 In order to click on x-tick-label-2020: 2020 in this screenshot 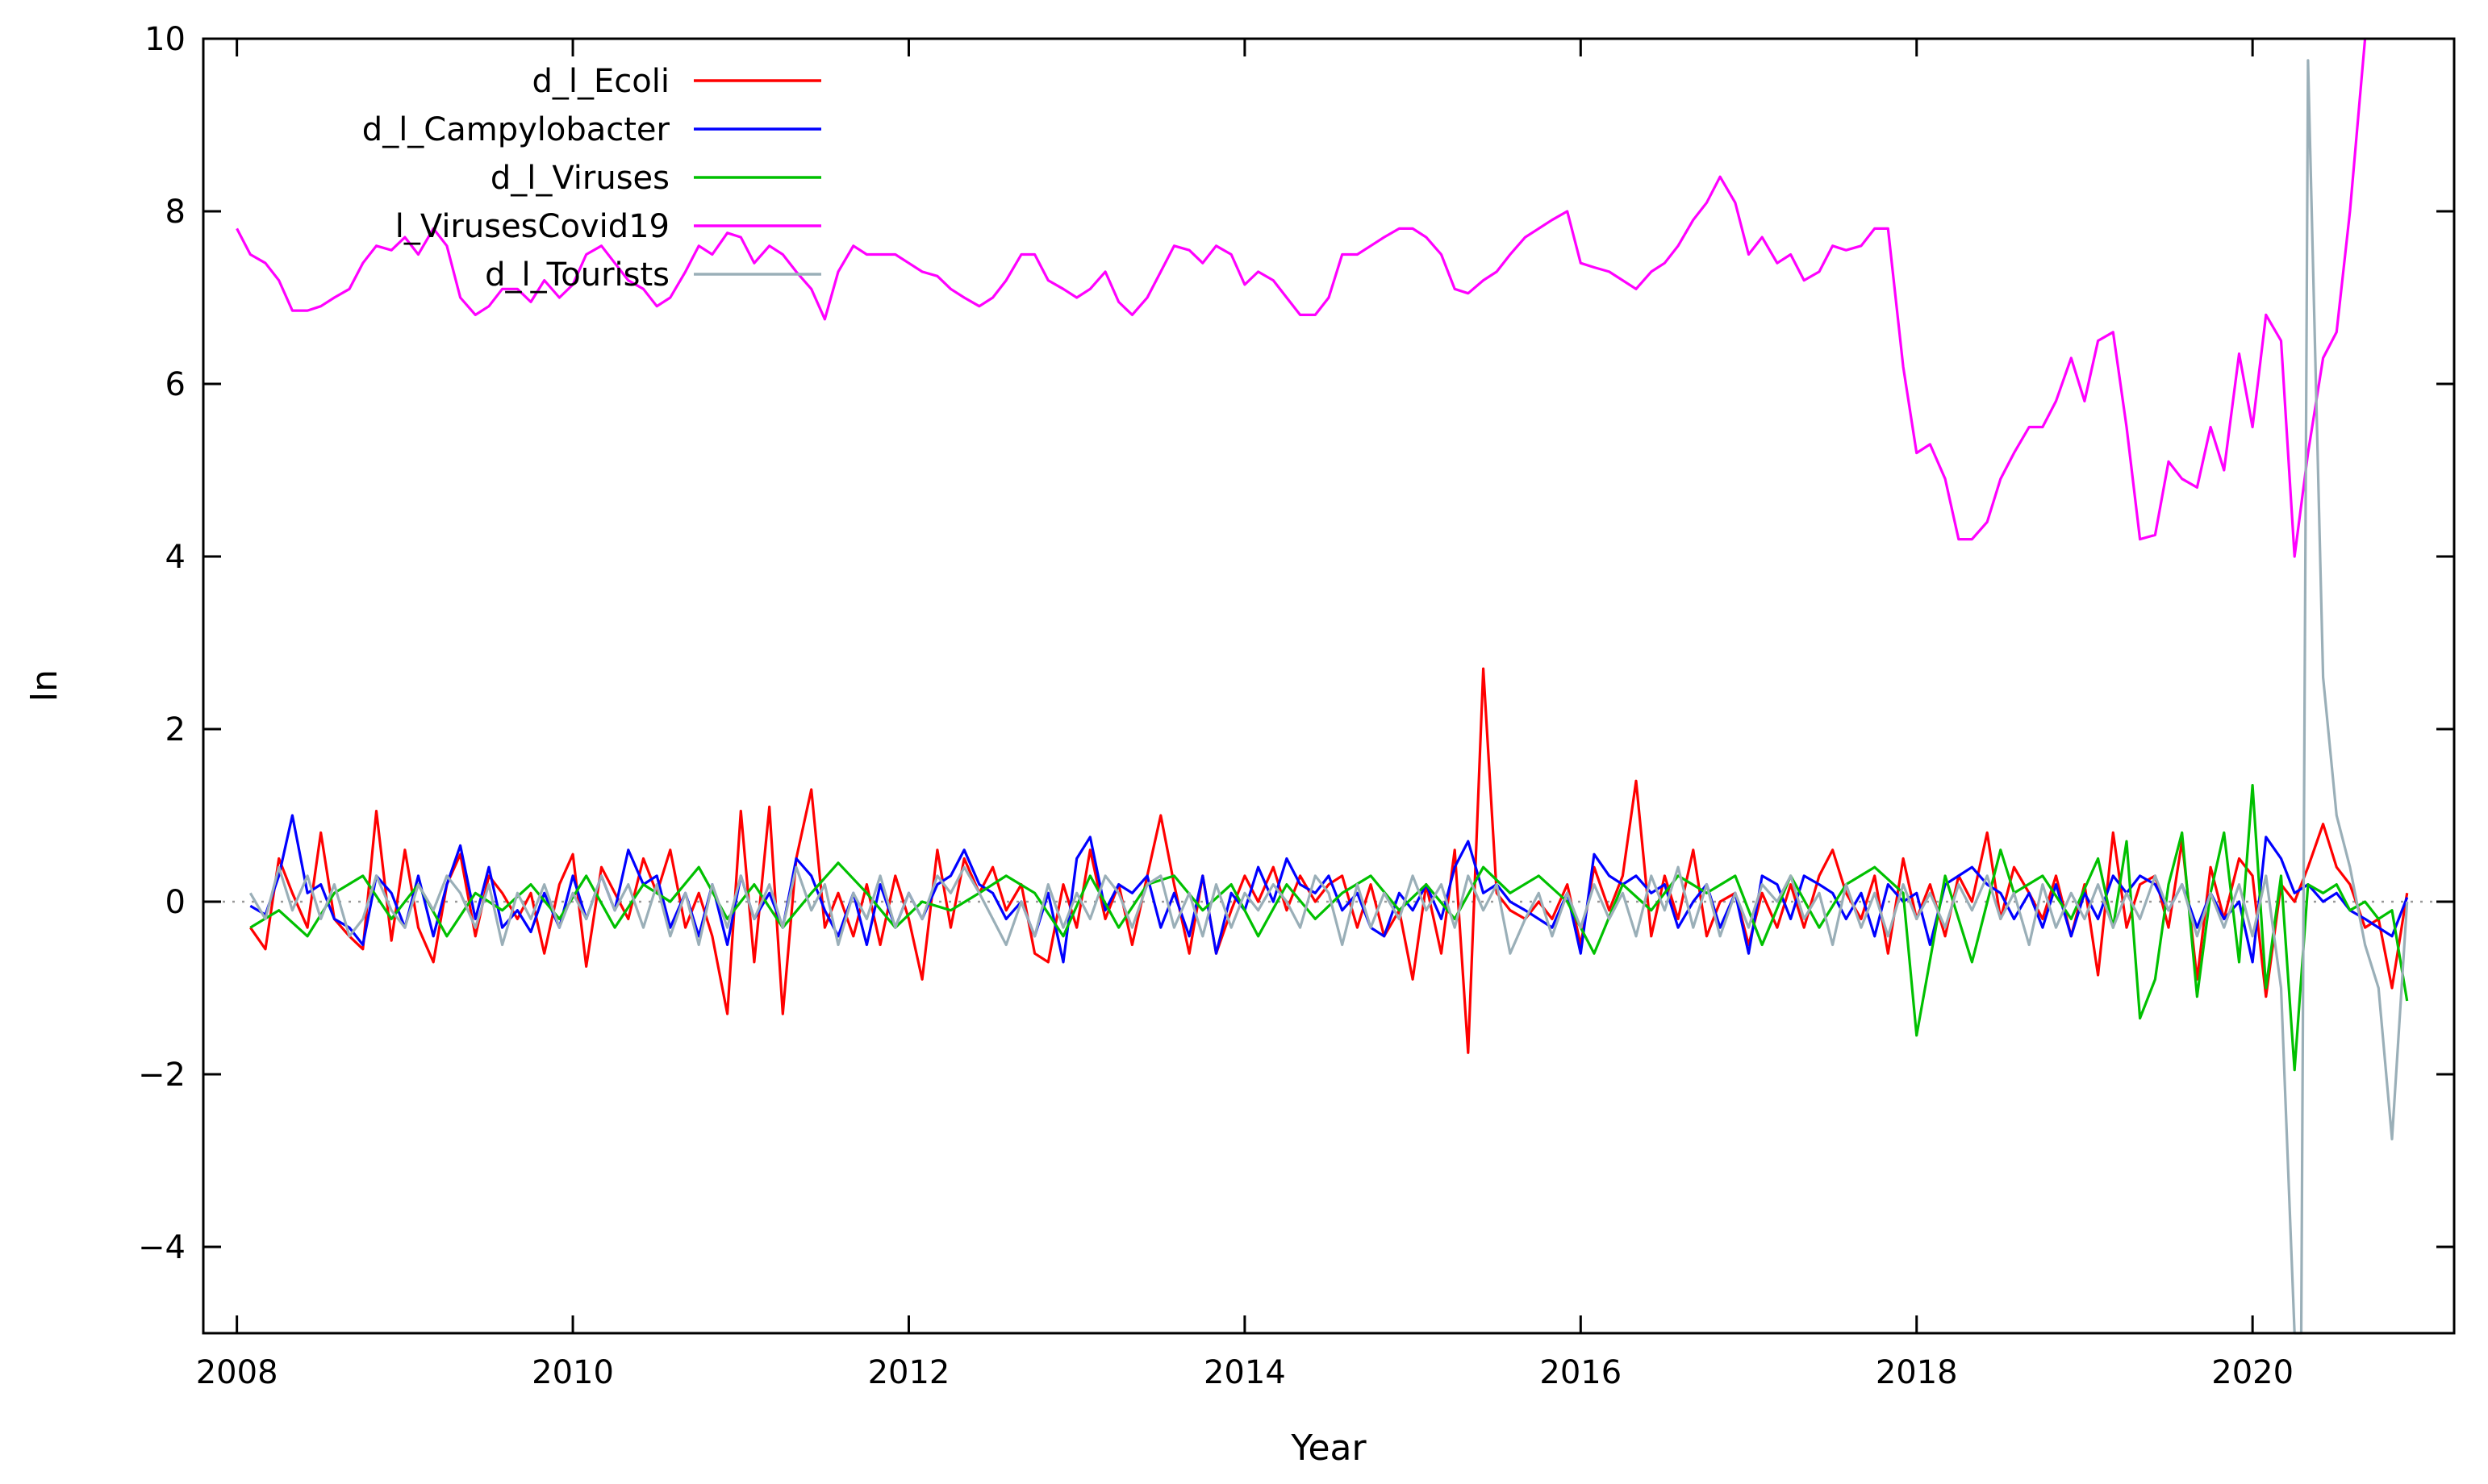, I will do `click(2252, 1372)`.